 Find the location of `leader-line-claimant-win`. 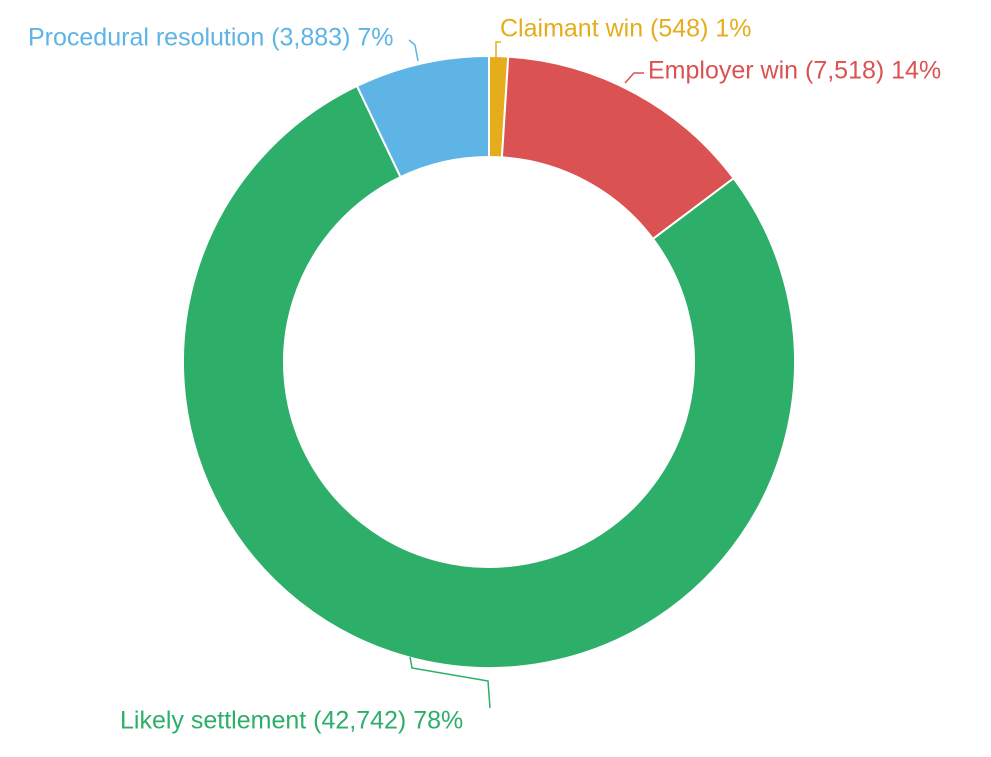

leader-line-claimant-win is located at coordinates (498, 49).